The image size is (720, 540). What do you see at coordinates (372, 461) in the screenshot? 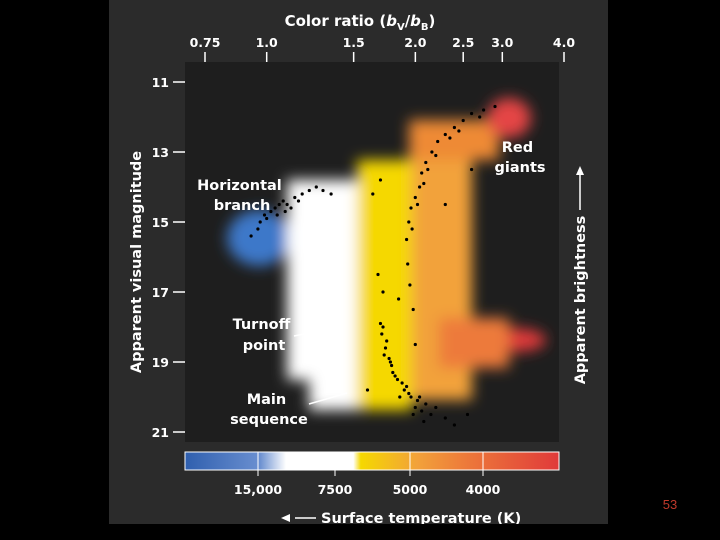
I see `temperature-color-bar` at bounding box center [372, 461].